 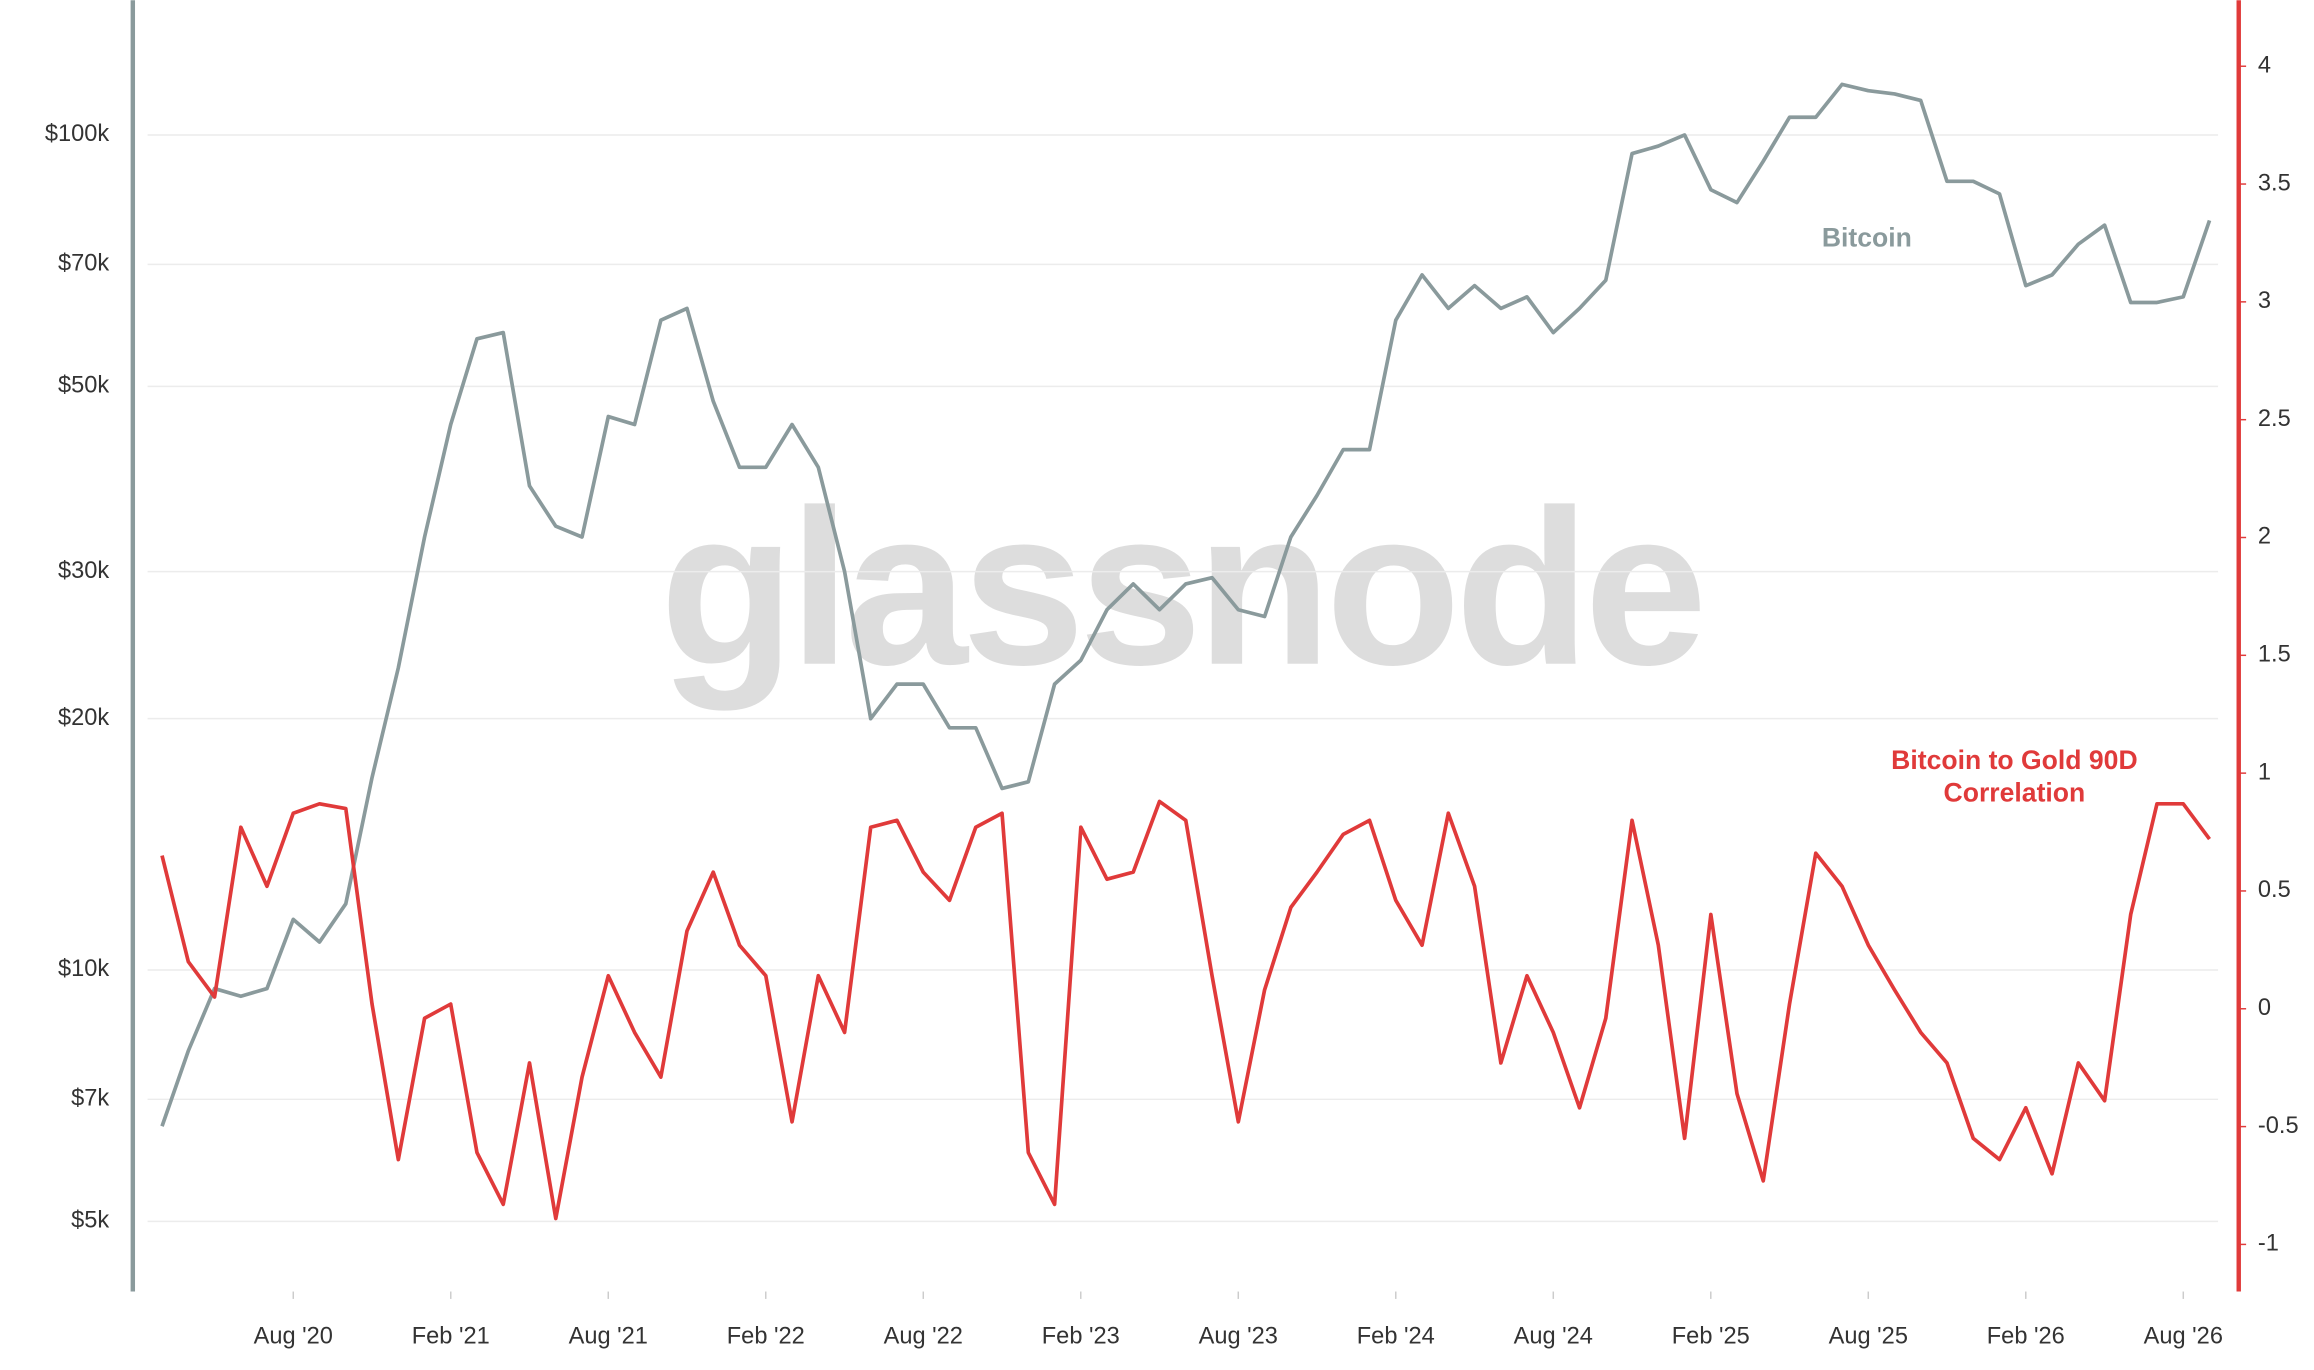 I want to click on y-tick-label: $20k, so click(x=83, y=718).